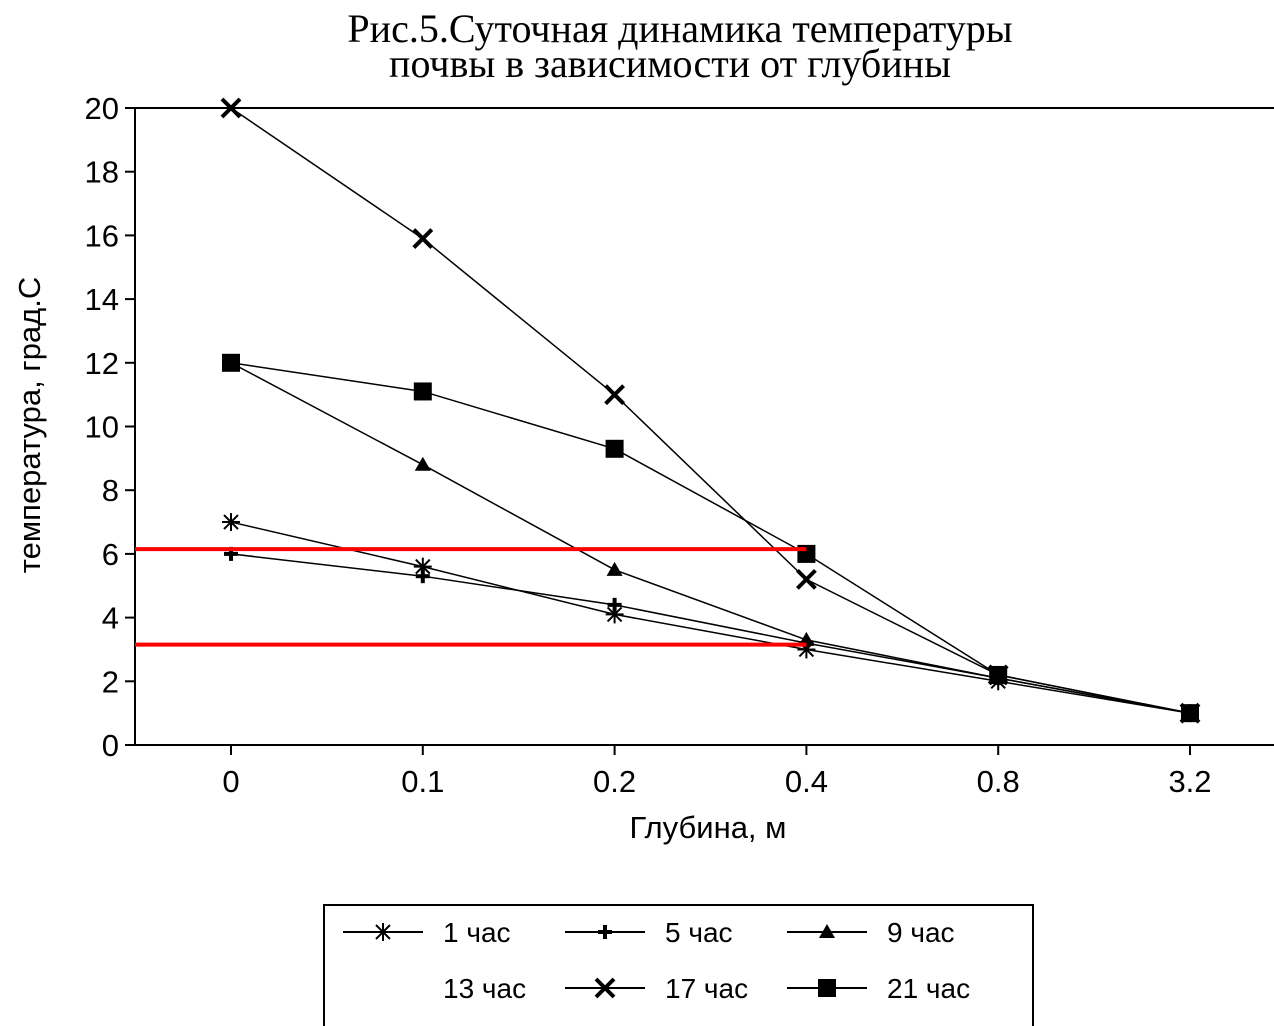 This screenshot has height=1026, width=1274. Describe the element at coordinates (102, 108) in the screenshot. I see `y-tick-label: 20` at that location.